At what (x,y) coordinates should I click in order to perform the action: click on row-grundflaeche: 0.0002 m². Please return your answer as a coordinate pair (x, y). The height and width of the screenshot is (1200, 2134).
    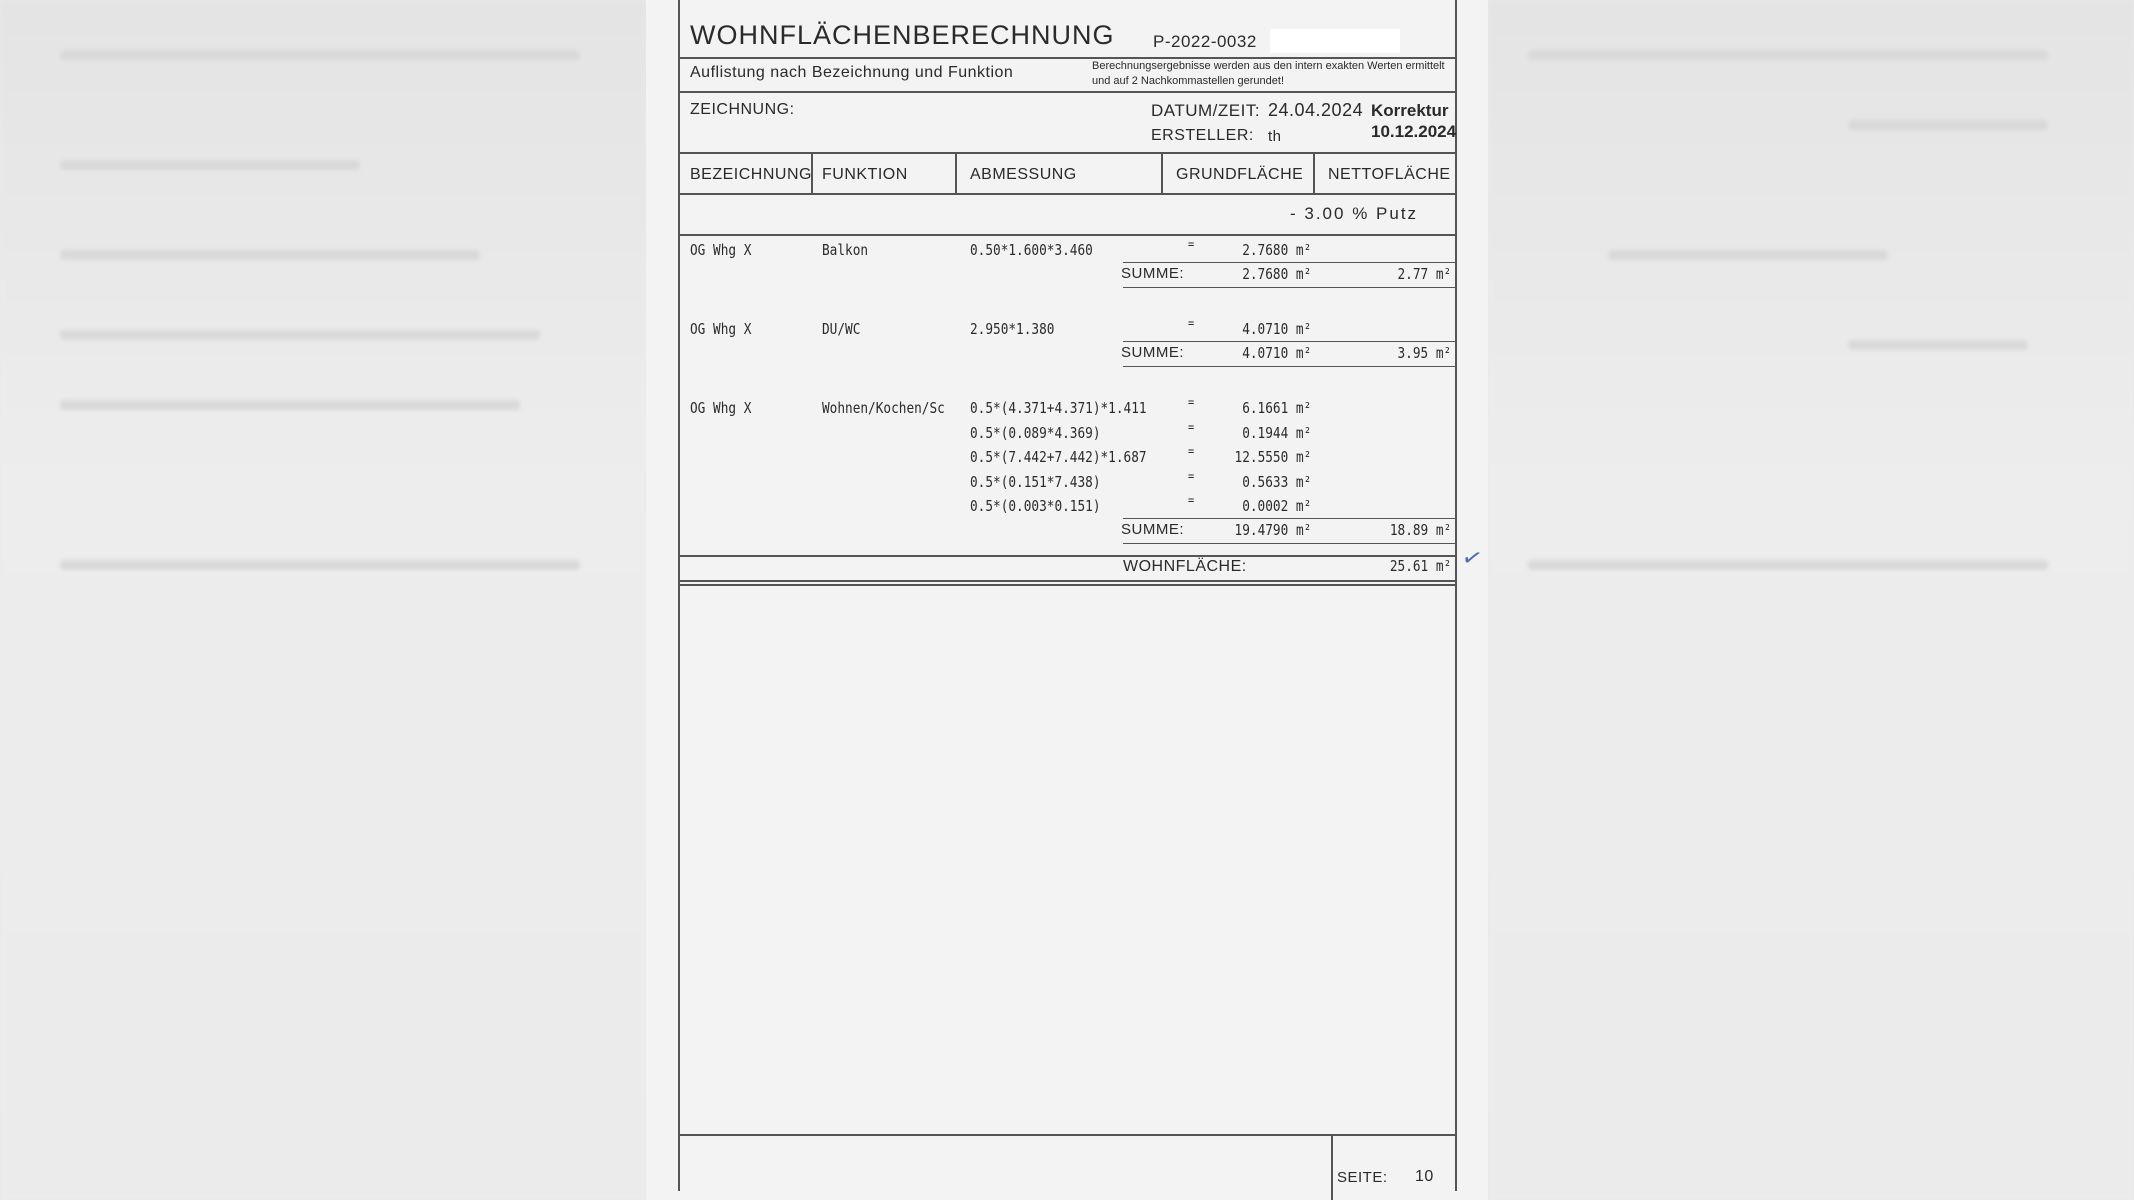
    Looking at the image, I should click on (1276, 506).